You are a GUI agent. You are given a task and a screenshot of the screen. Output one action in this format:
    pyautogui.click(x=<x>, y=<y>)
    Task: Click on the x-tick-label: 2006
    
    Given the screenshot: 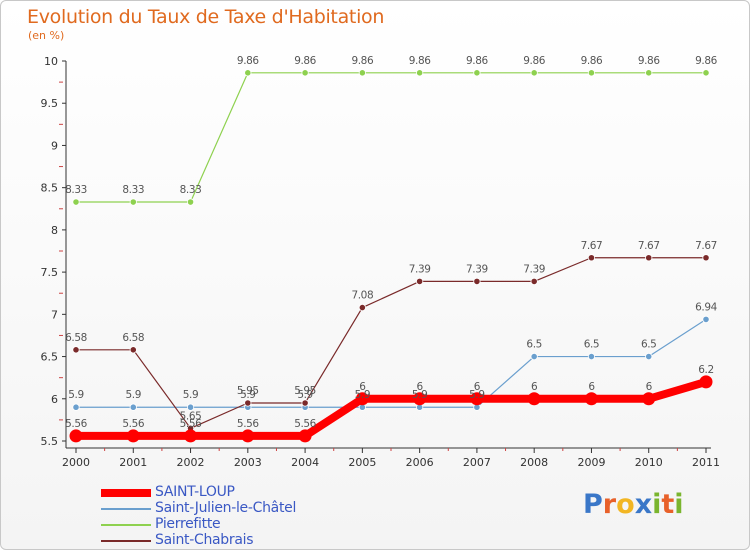 What is the action you would take?
    pyautogui.click(x=420, y=462)
    